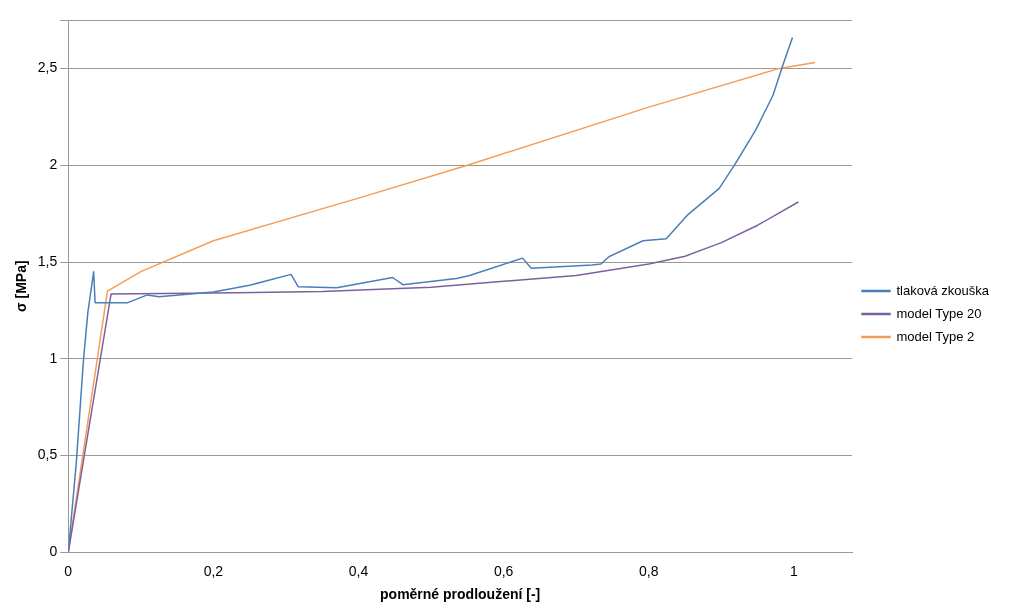 This screenshot has width=1009, height=612. I want to click on legend-label: model Type 20, so click(939, 313).